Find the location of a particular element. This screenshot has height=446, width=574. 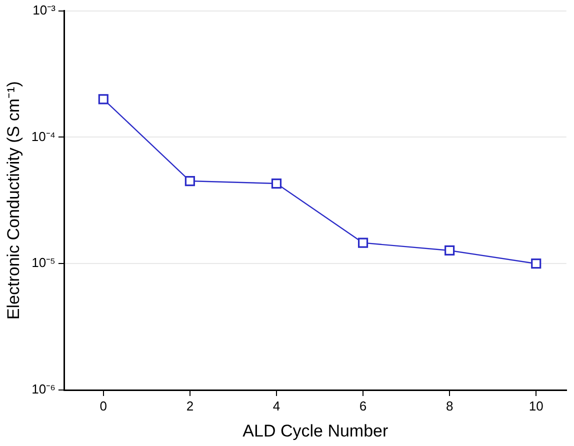

x-tick-label: 6 is located at coordinates (363, 406).